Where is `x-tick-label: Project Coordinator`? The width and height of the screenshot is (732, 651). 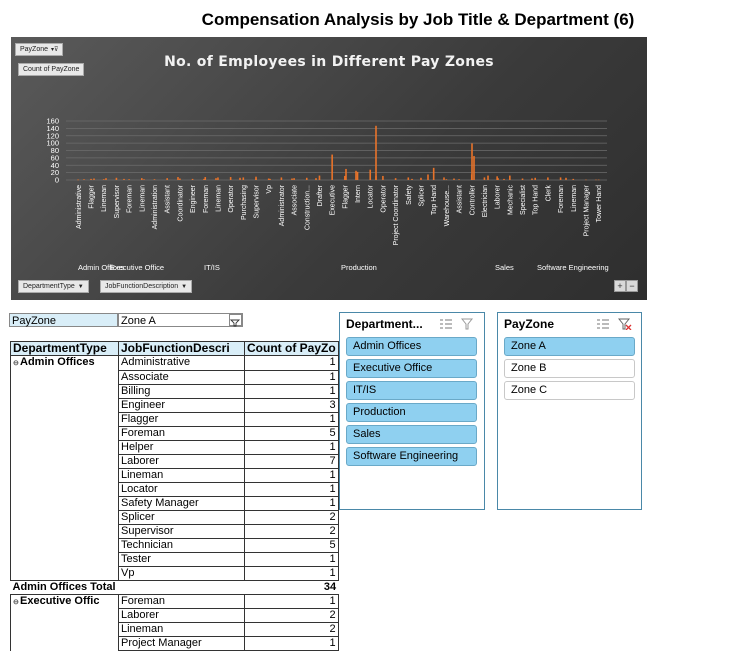
x-tick-label: Project Coordinator is located at coordinates (396, 214).